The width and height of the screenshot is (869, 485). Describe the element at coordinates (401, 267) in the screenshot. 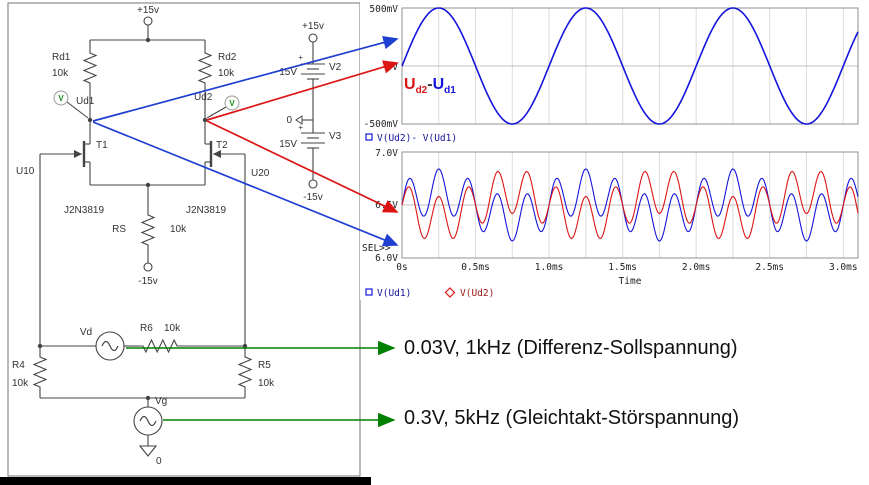

I see `plot2-xtick-0: 0s` at that location.